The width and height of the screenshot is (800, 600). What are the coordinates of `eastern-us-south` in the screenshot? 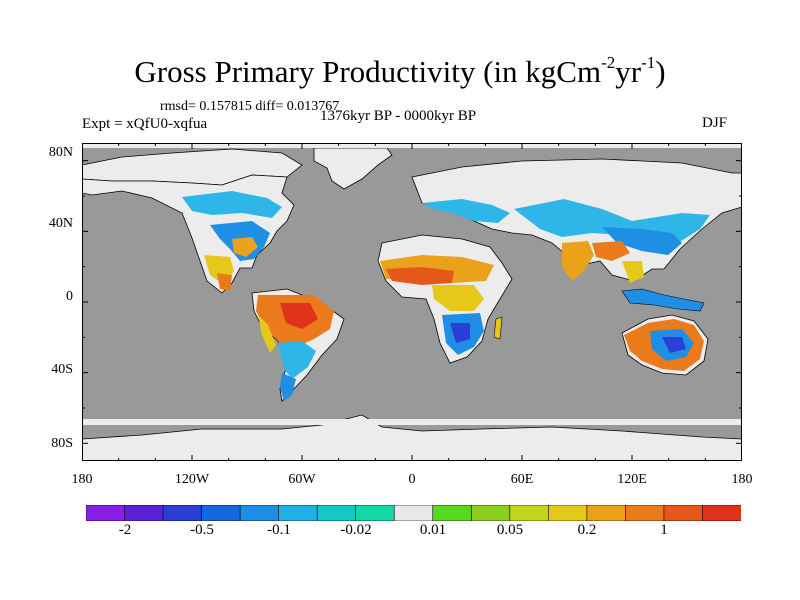 It's located at (245, 247).